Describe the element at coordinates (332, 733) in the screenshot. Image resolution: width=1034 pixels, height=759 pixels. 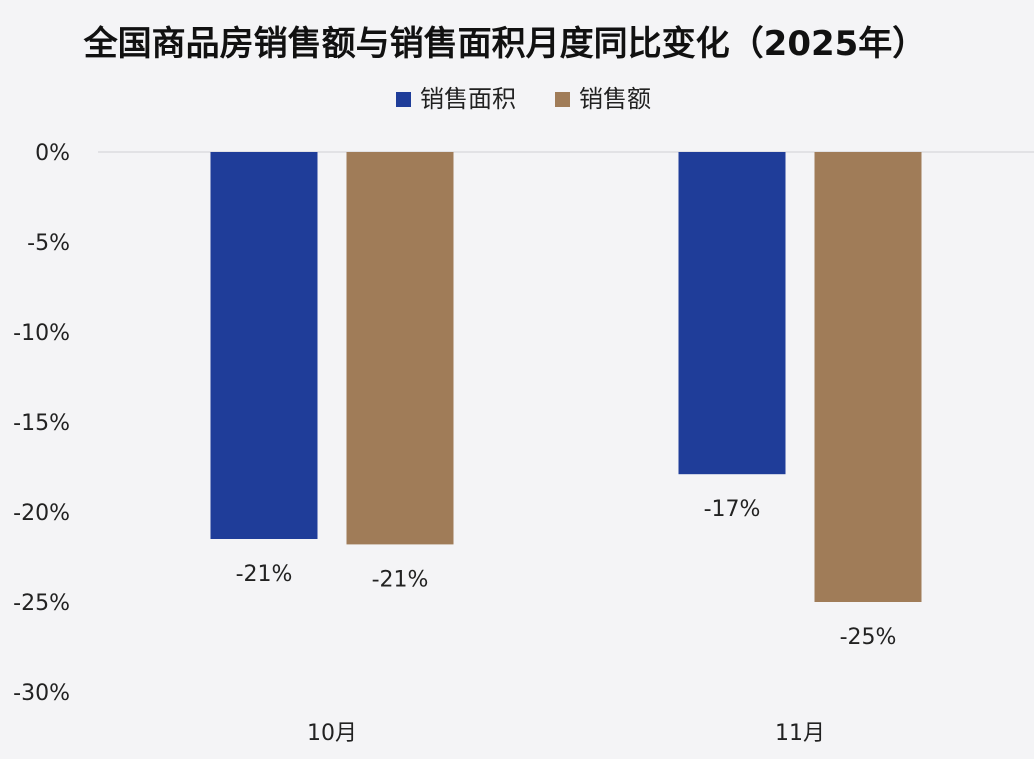
I see `x-category-label: 10月` at that location.